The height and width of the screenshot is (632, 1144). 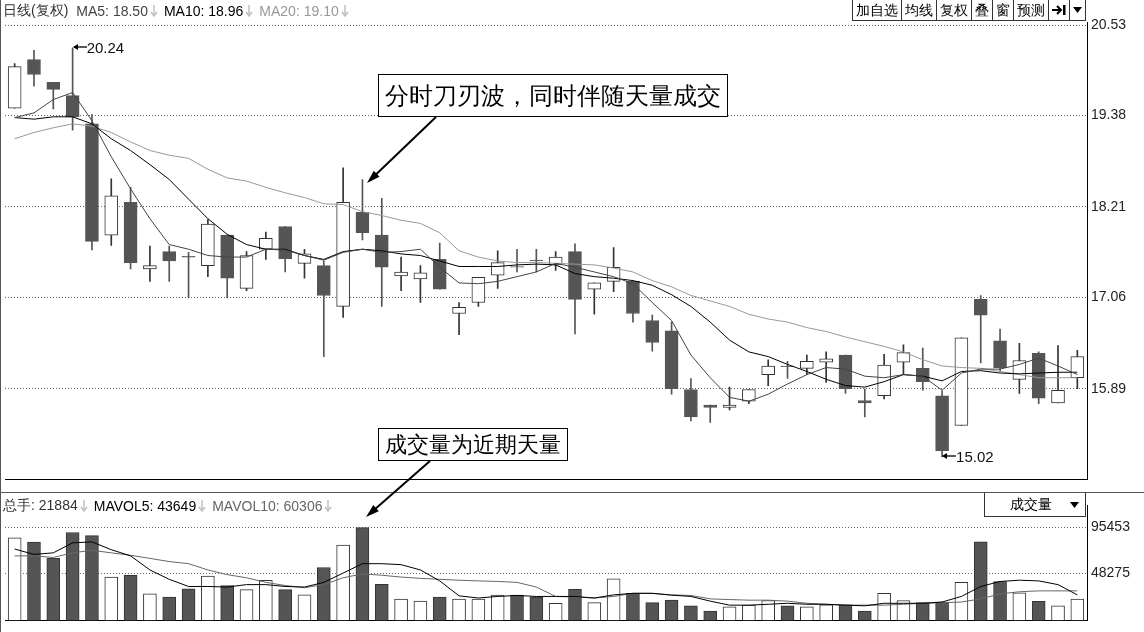 I want to click on chart-title: 日线(复权), so click(x=36, y=11).